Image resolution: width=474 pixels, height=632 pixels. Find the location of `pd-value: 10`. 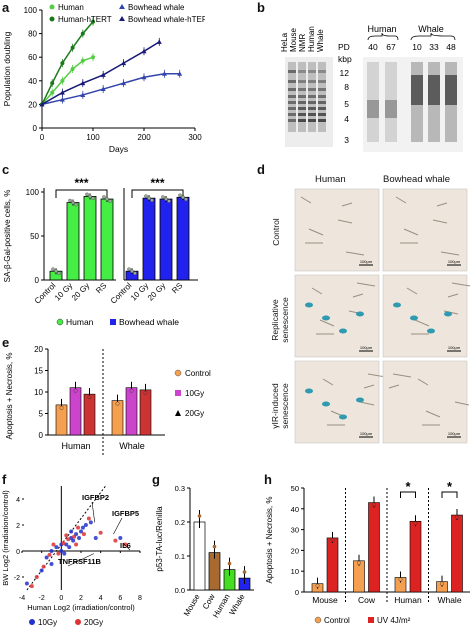

pd-value: 10 is located at coordinates (417, 47).